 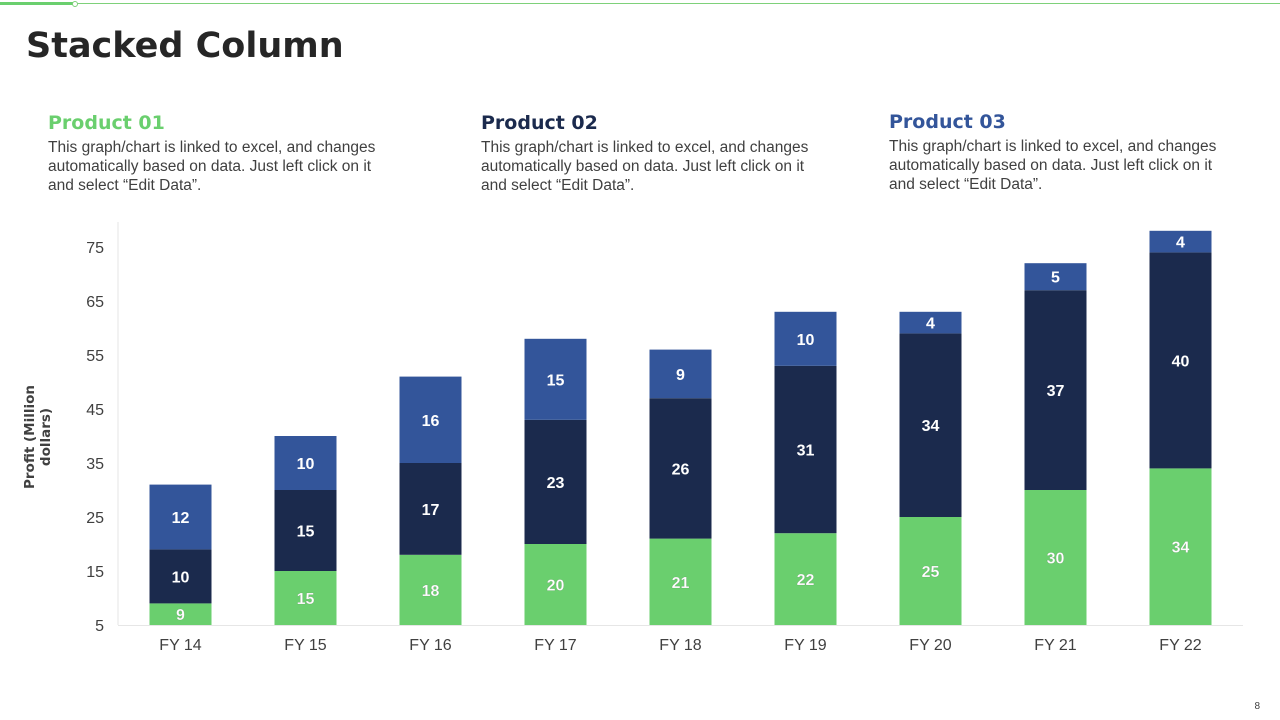 I want to click on data-label: 12, so click(x=181, y=518).